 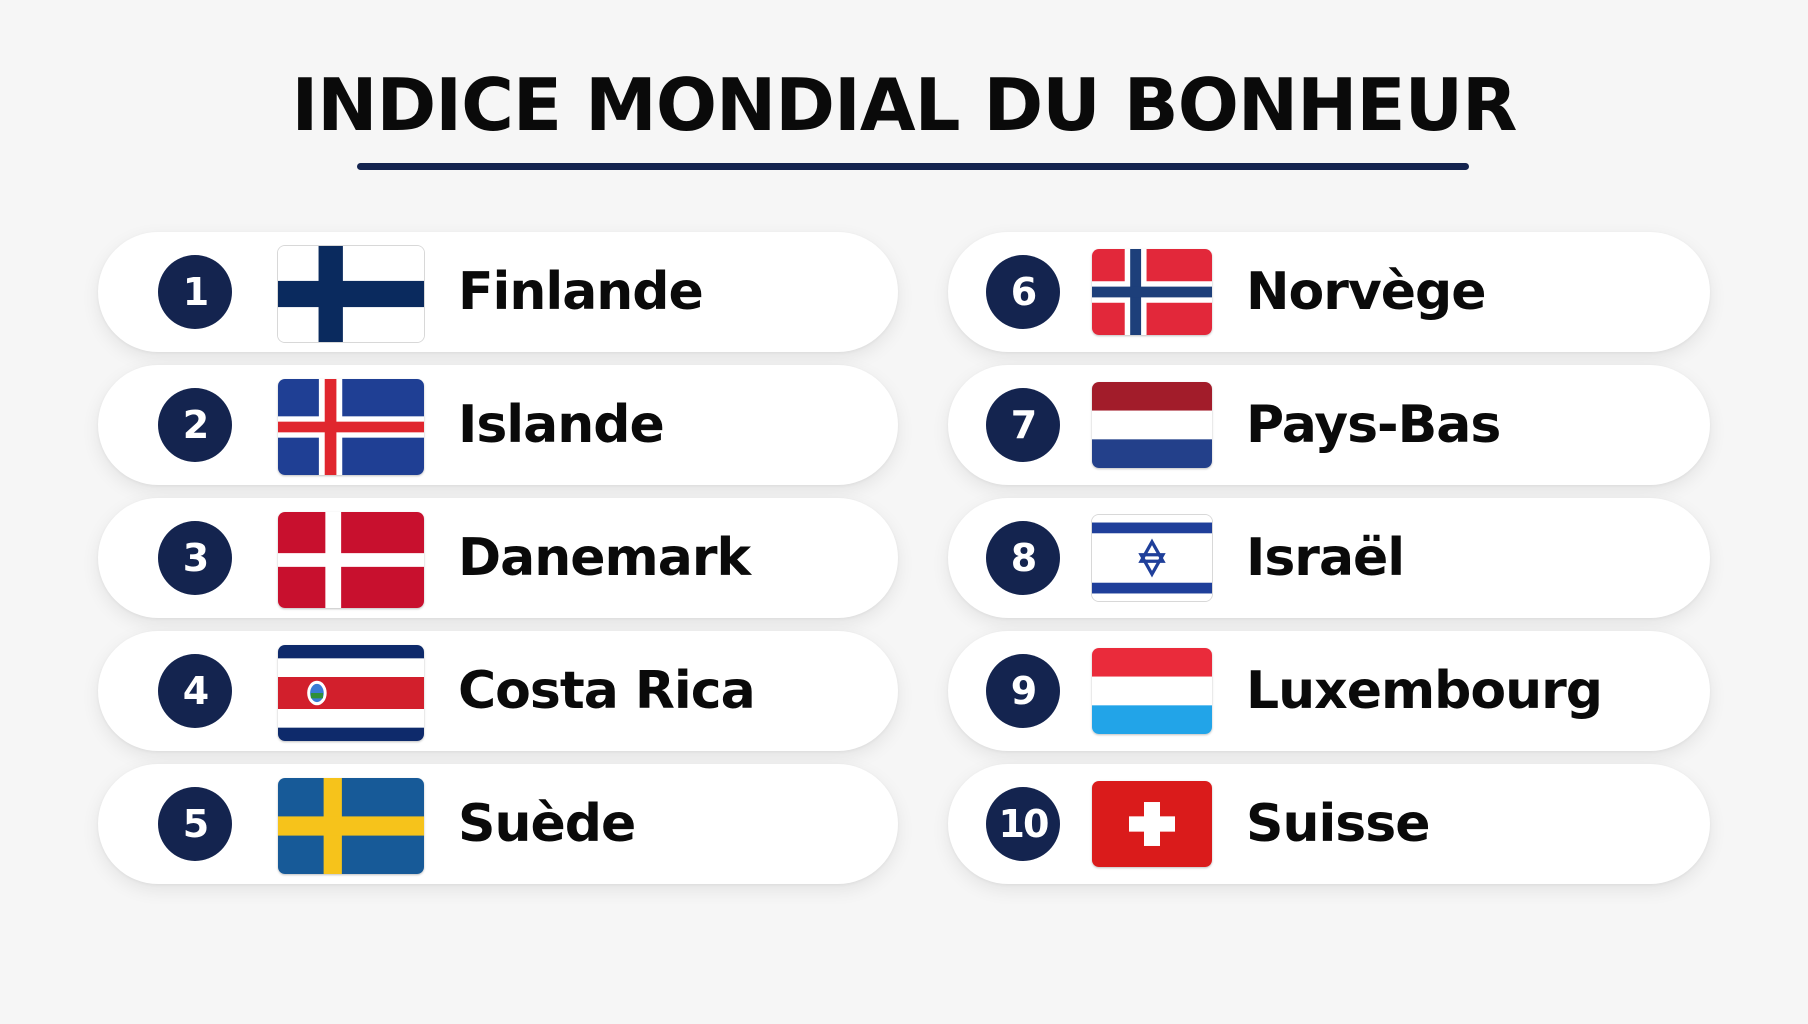 What do you see at coordinates (1152, 691) in the screenshot?
I see `luxembourg-flag-icon` at bounding box center [1152, 691].